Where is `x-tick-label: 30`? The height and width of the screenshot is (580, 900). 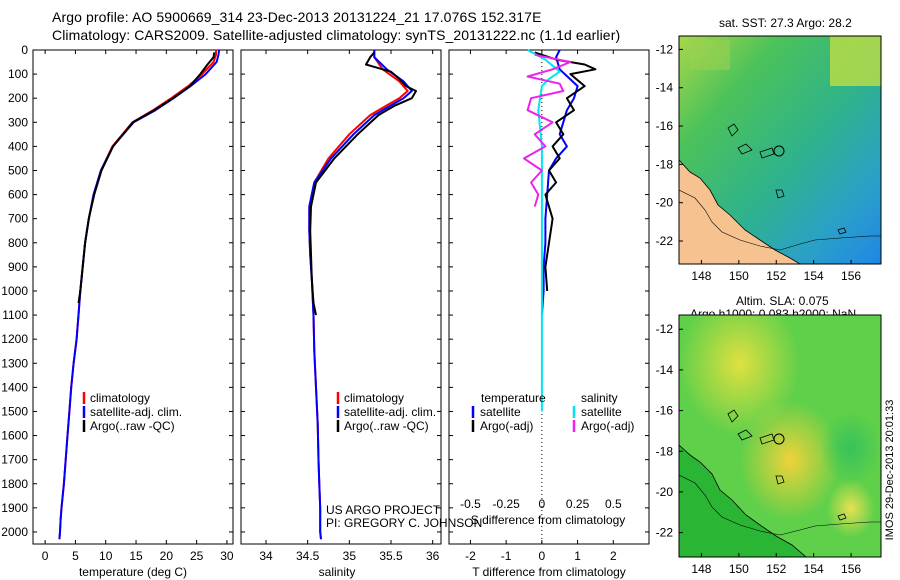 x-tick-label: 30 is located at coordinates (227, 556).